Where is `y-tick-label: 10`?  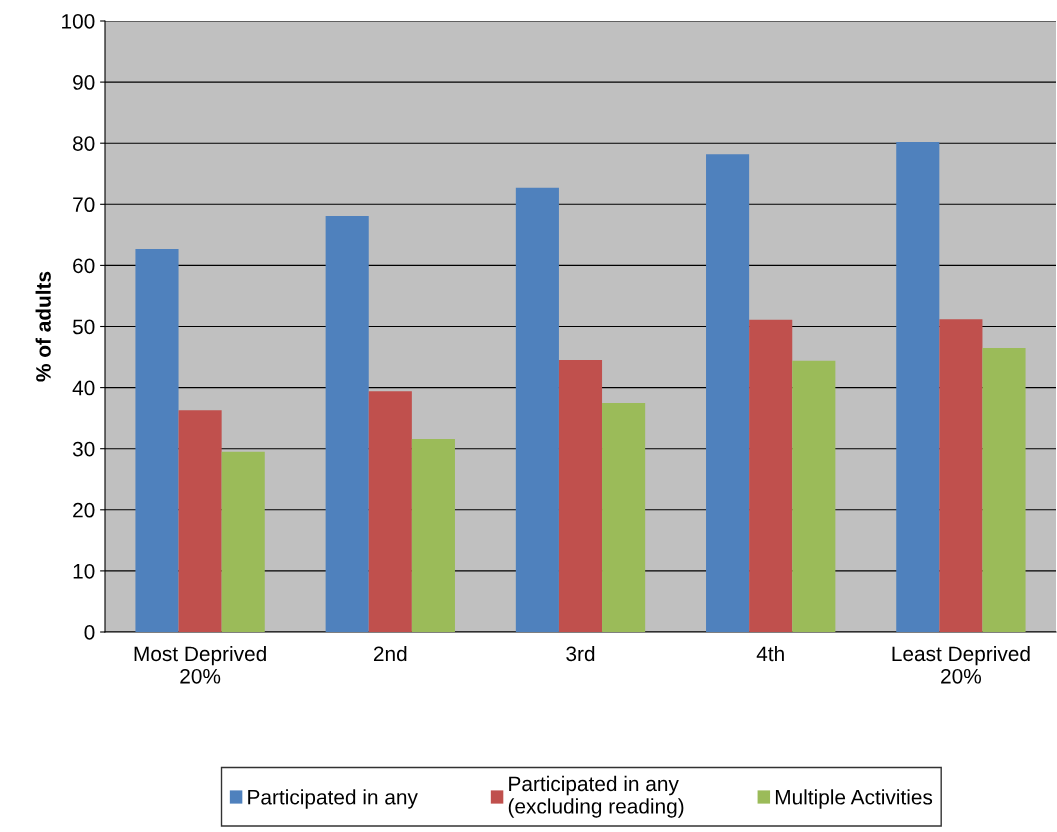
y-tick-label: 10 is located at coordinates (84, 571).